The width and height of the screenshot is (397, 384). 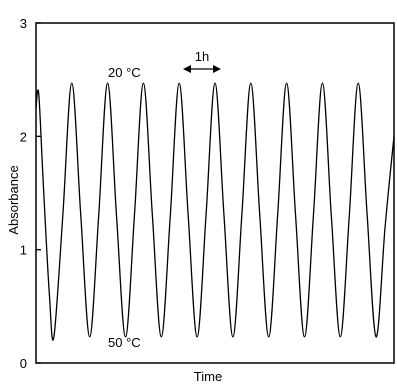 What do you see at coordinates (23, 363) in the screenshot?
I see `y-tick-label-0: 0` at bounding box center [23, 363].